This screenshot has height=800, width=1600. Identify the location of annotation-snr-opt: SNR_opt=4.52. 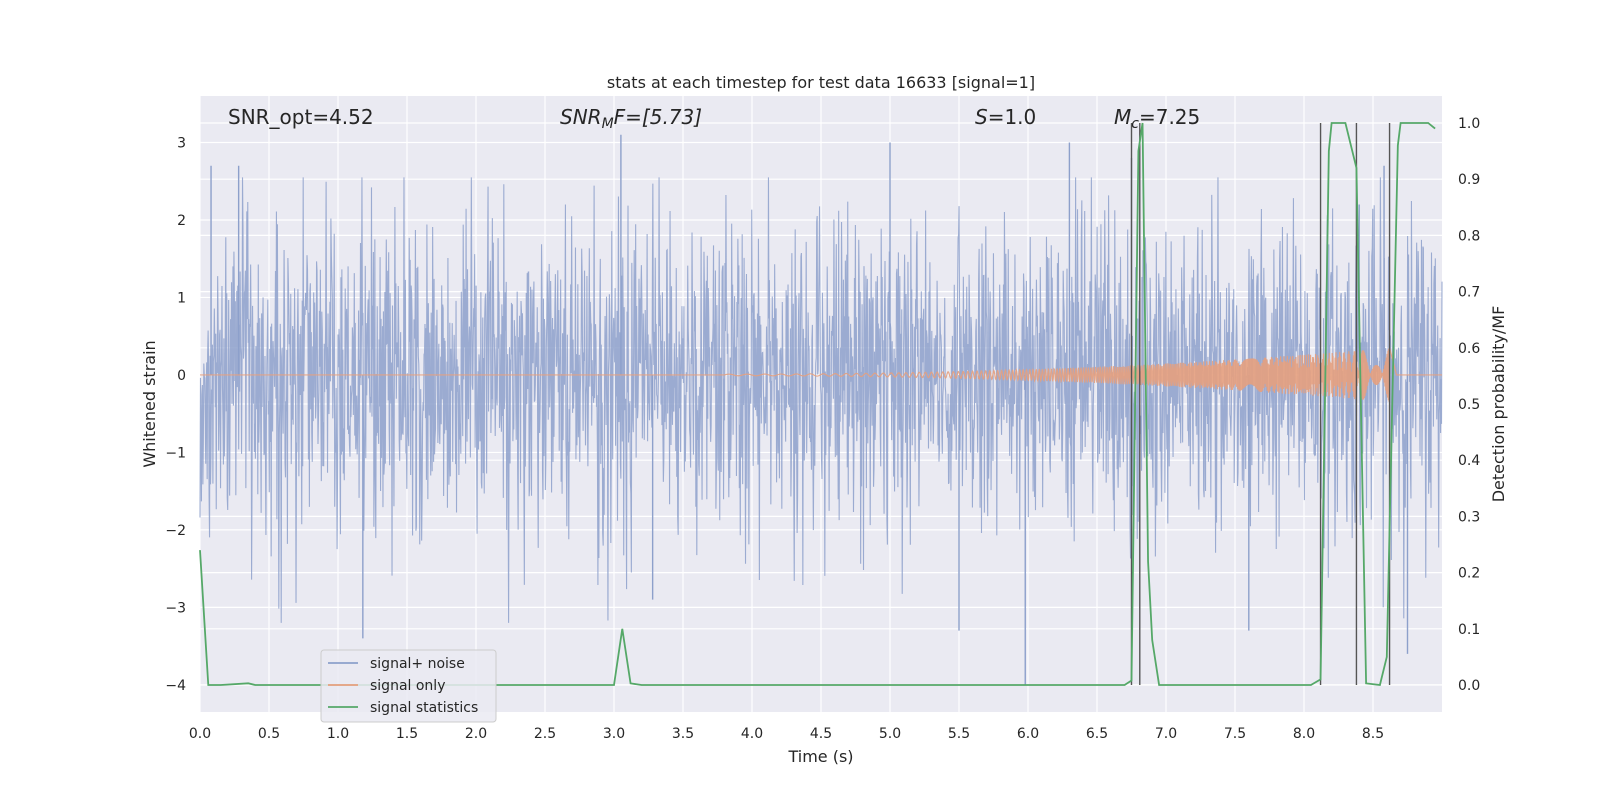
(301, 117).